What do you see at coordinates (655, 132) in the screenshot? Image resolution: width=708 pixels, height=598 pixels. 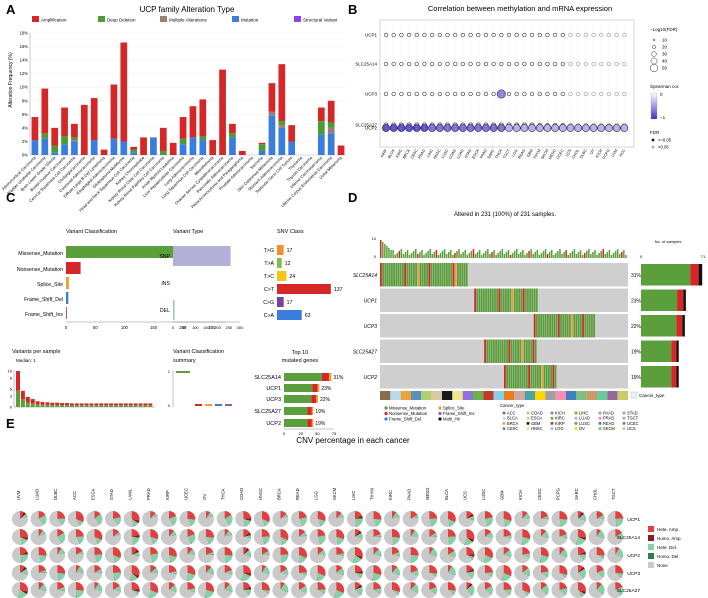 I see `fdr-legend-title: FDR` at bounding box center [655, 132].